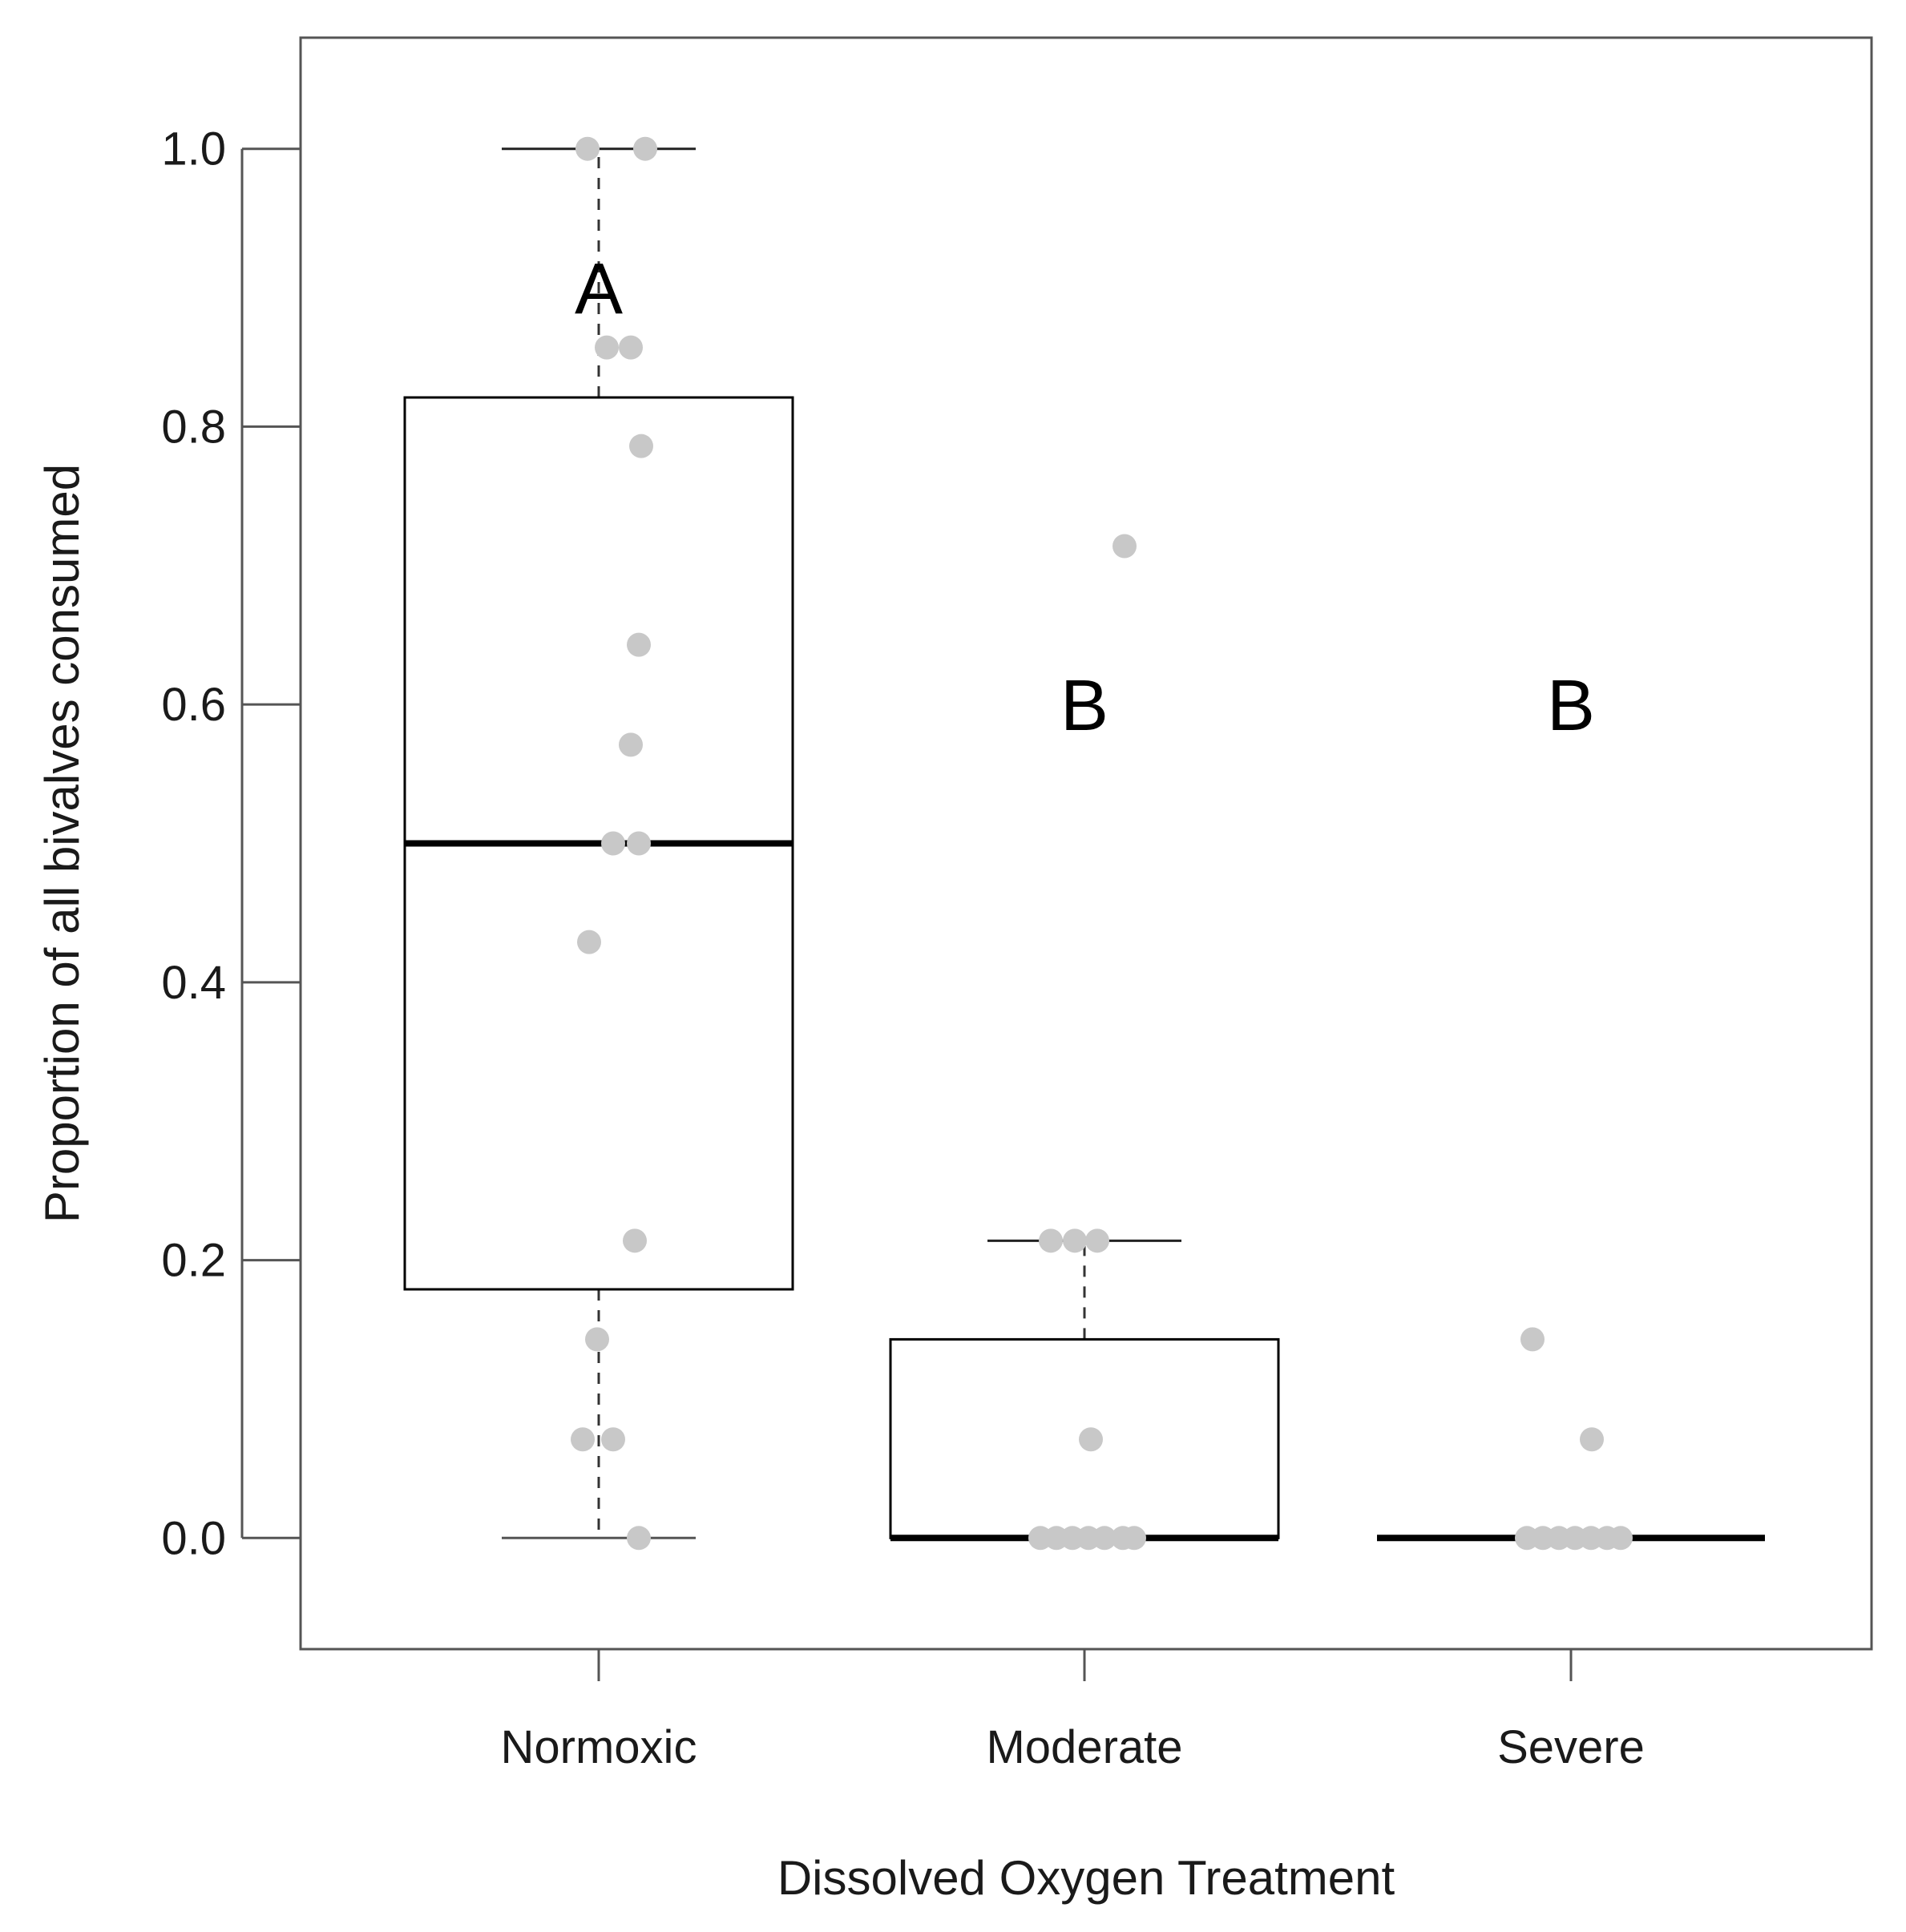 The width and height of the screenshot is (1906, 1932). I want to click on y-tick-label: 0.0, so click(193, 1538).